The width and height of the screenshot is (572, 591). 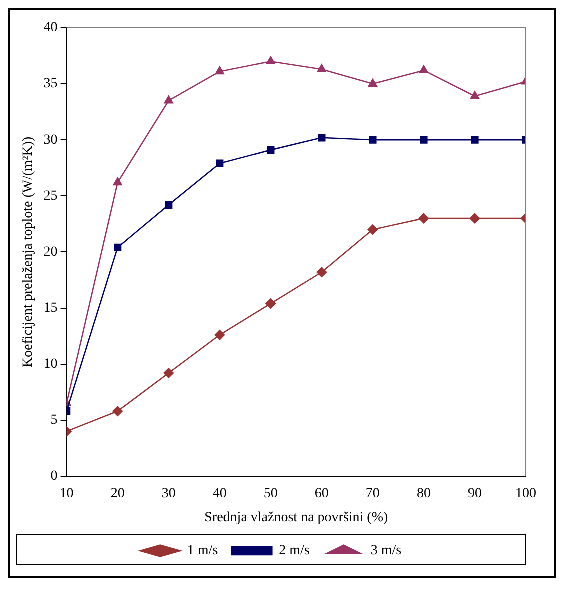 What do you see at coordinates (51, 252) in the screenshot?
I see `y-tick-label: 20` at bounding box center [51, 252].